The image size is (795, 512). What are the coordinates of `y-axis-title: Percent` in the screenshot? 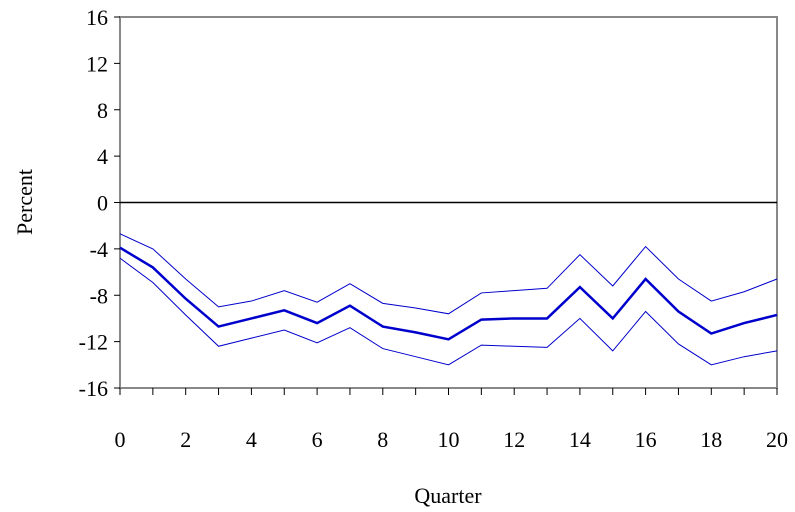 It's located at (24, 202).